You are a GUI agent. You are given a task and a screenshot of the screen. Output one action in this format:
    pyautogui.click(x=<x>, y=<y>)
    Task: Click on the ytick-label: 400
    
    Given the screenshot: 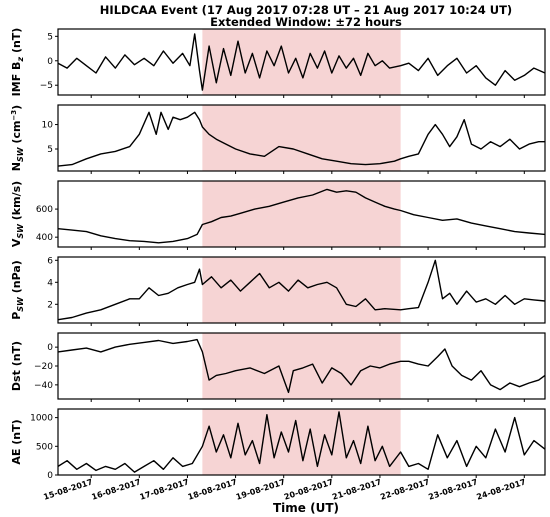 What is the action you would take?
    pyautogui.click(x=44, y=238)
    